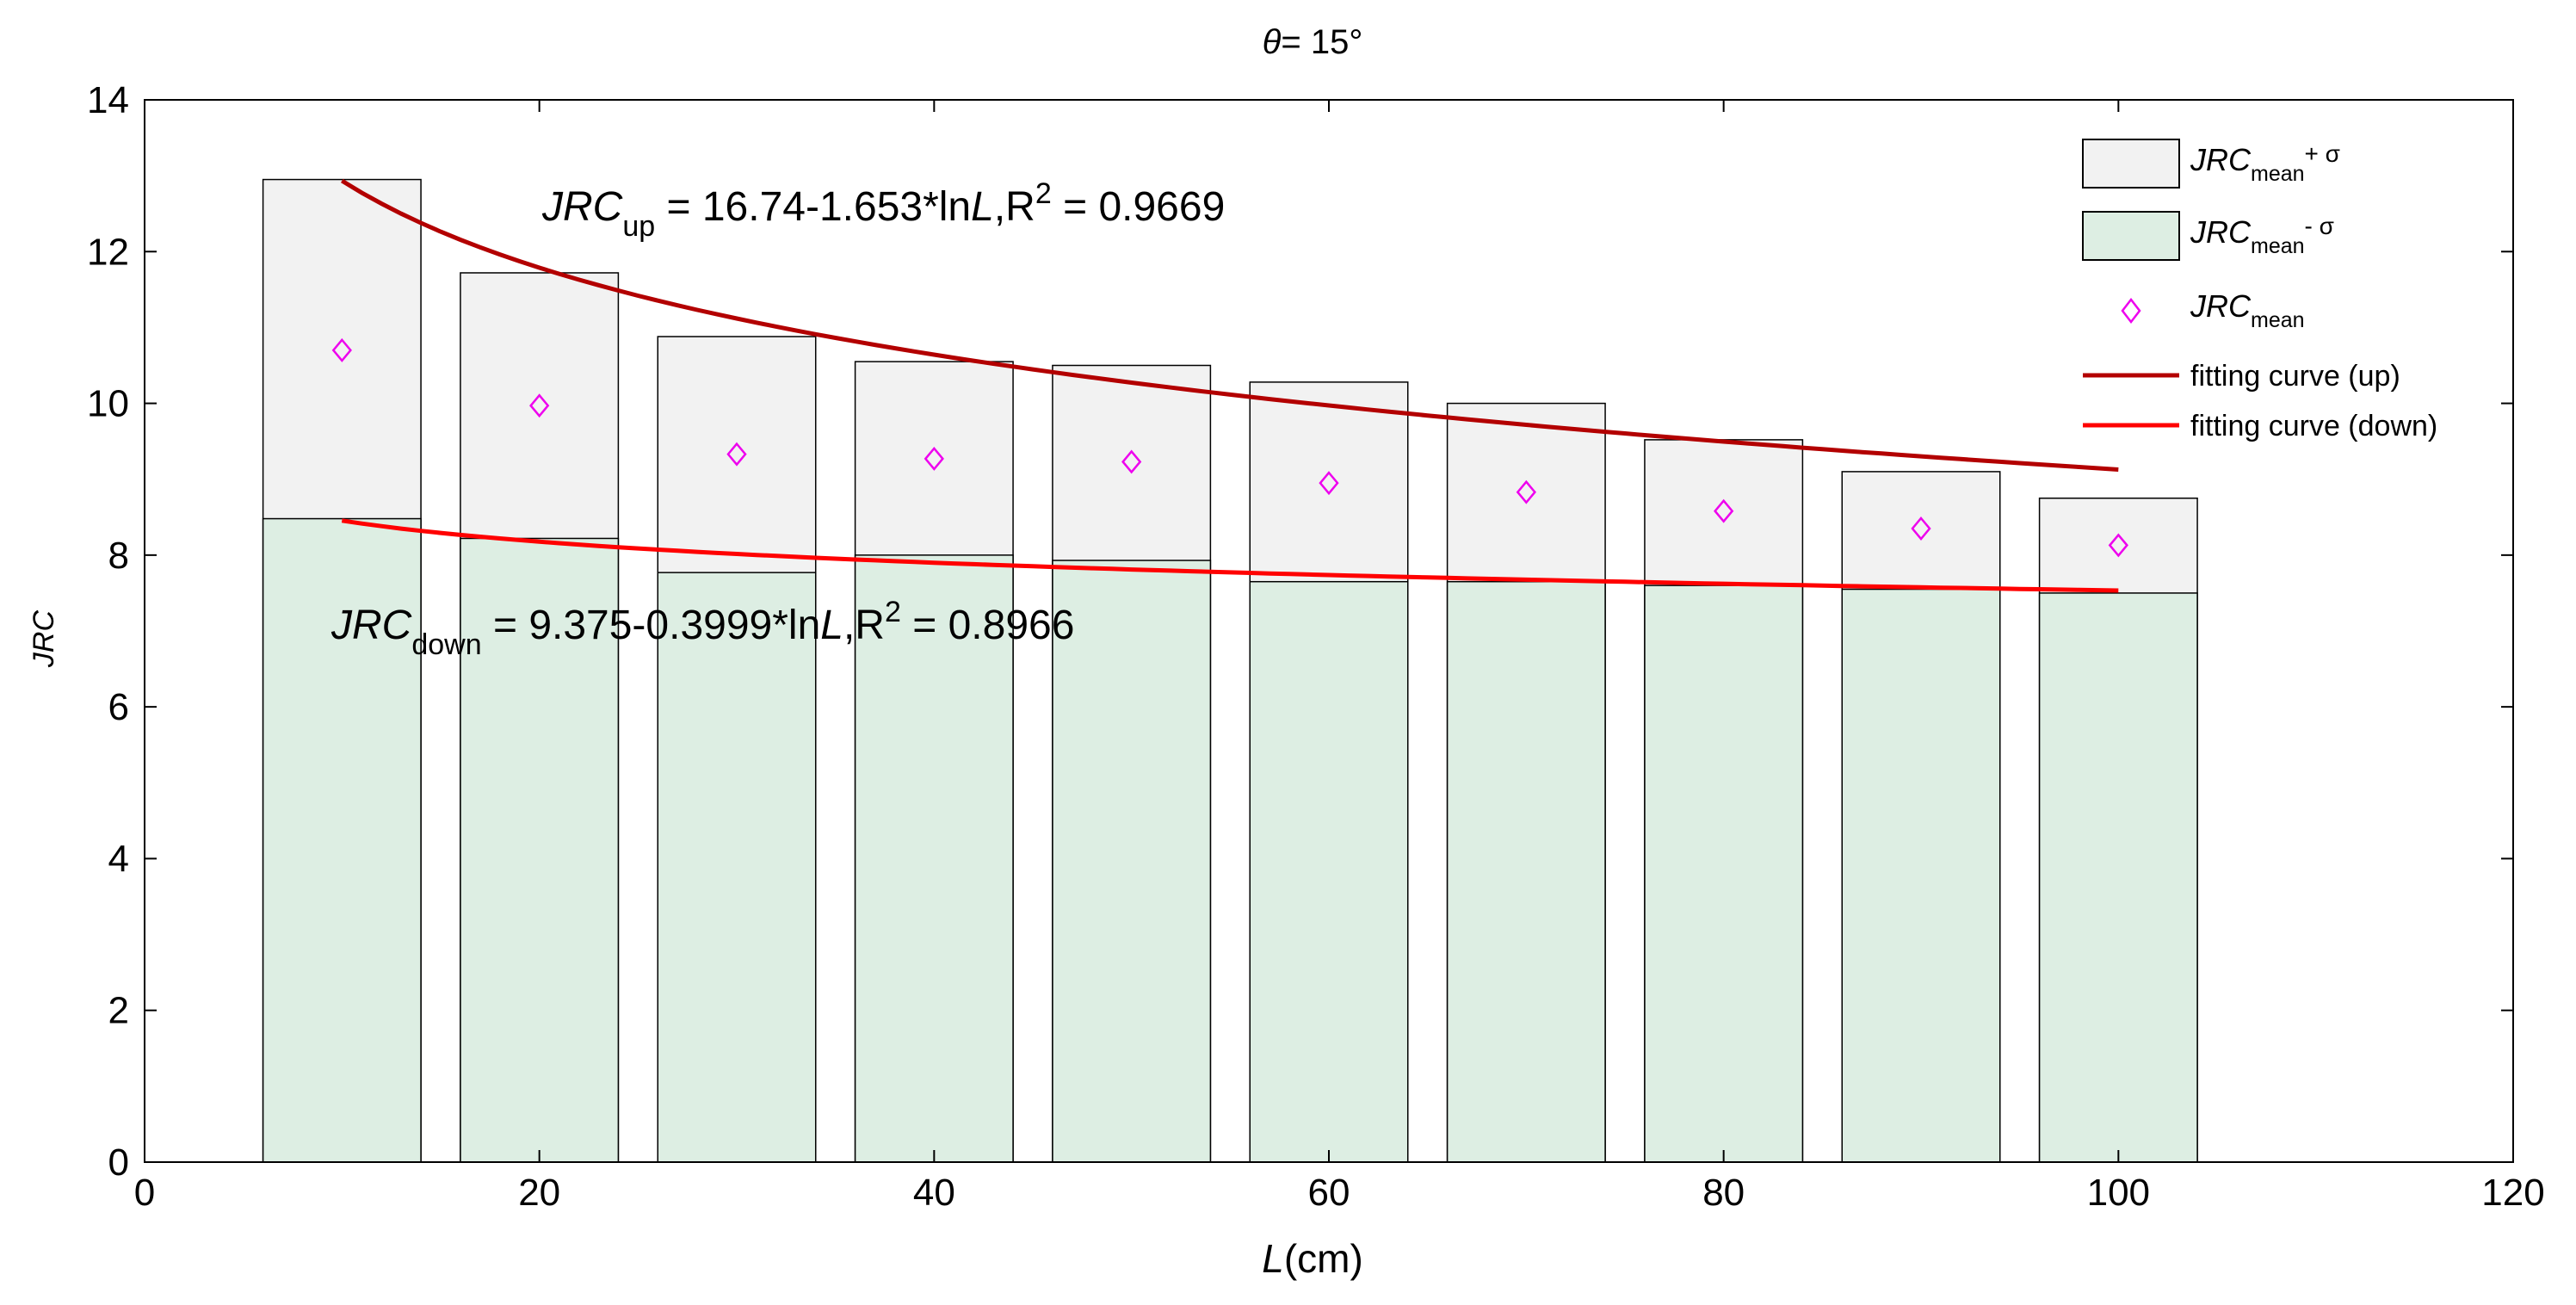  Describe the element at coordinates (539, 1193) in the screenshot. I see `x-tick-label: 20` at that location.